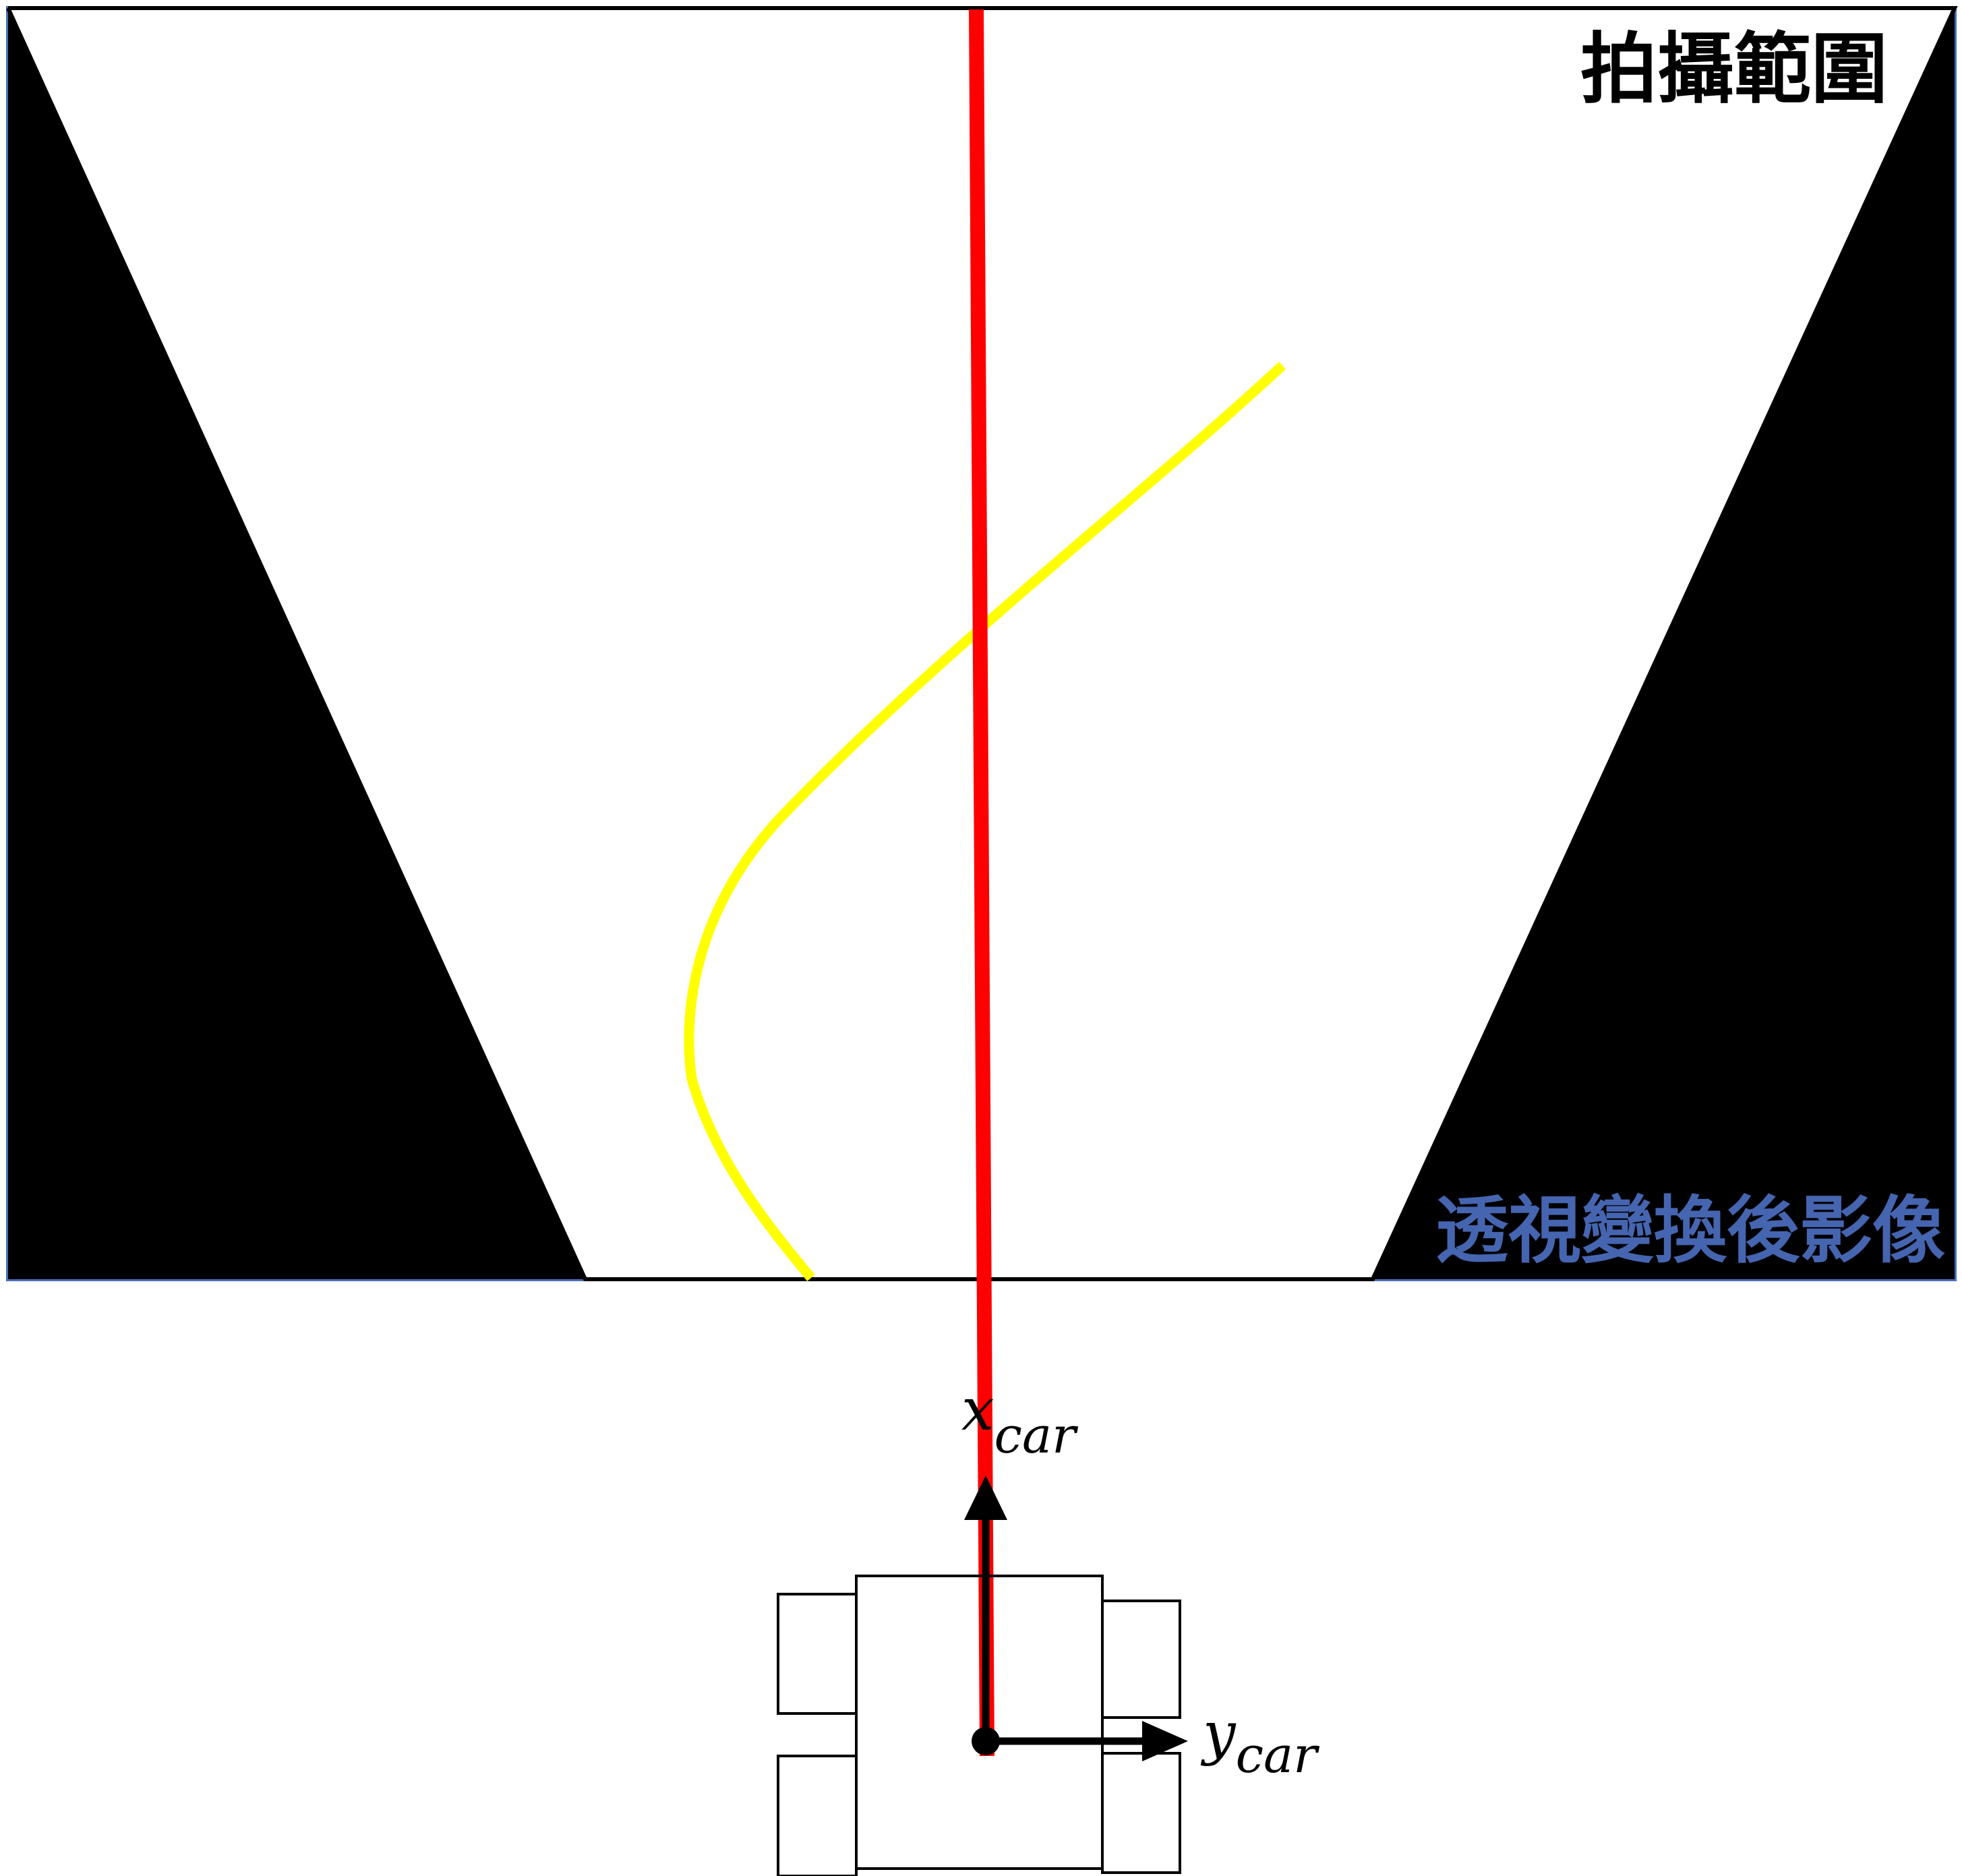 This screenshot has height=1876, width=1962. Describe the element at coordinates (1141, 1813) in the screenshot. I see `rear-right-wheel` at that location.